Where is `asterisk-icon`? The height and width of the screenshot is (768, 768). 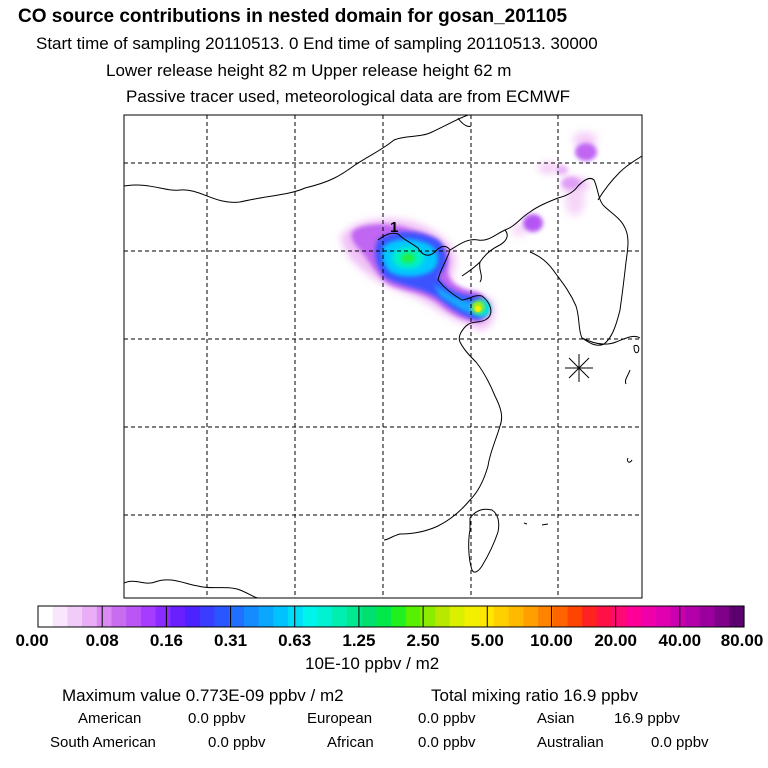
asterisk-icon is located at coordinates (579, 368).